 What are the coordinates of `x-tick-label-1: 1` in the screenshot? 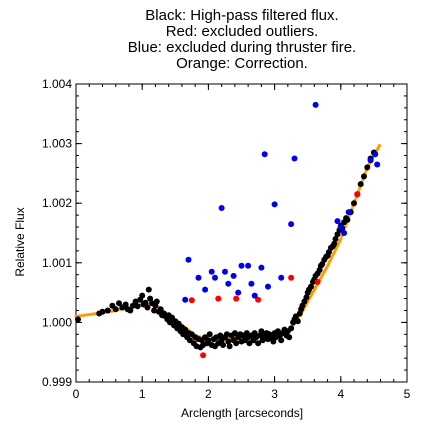 It's located at (142, 394).